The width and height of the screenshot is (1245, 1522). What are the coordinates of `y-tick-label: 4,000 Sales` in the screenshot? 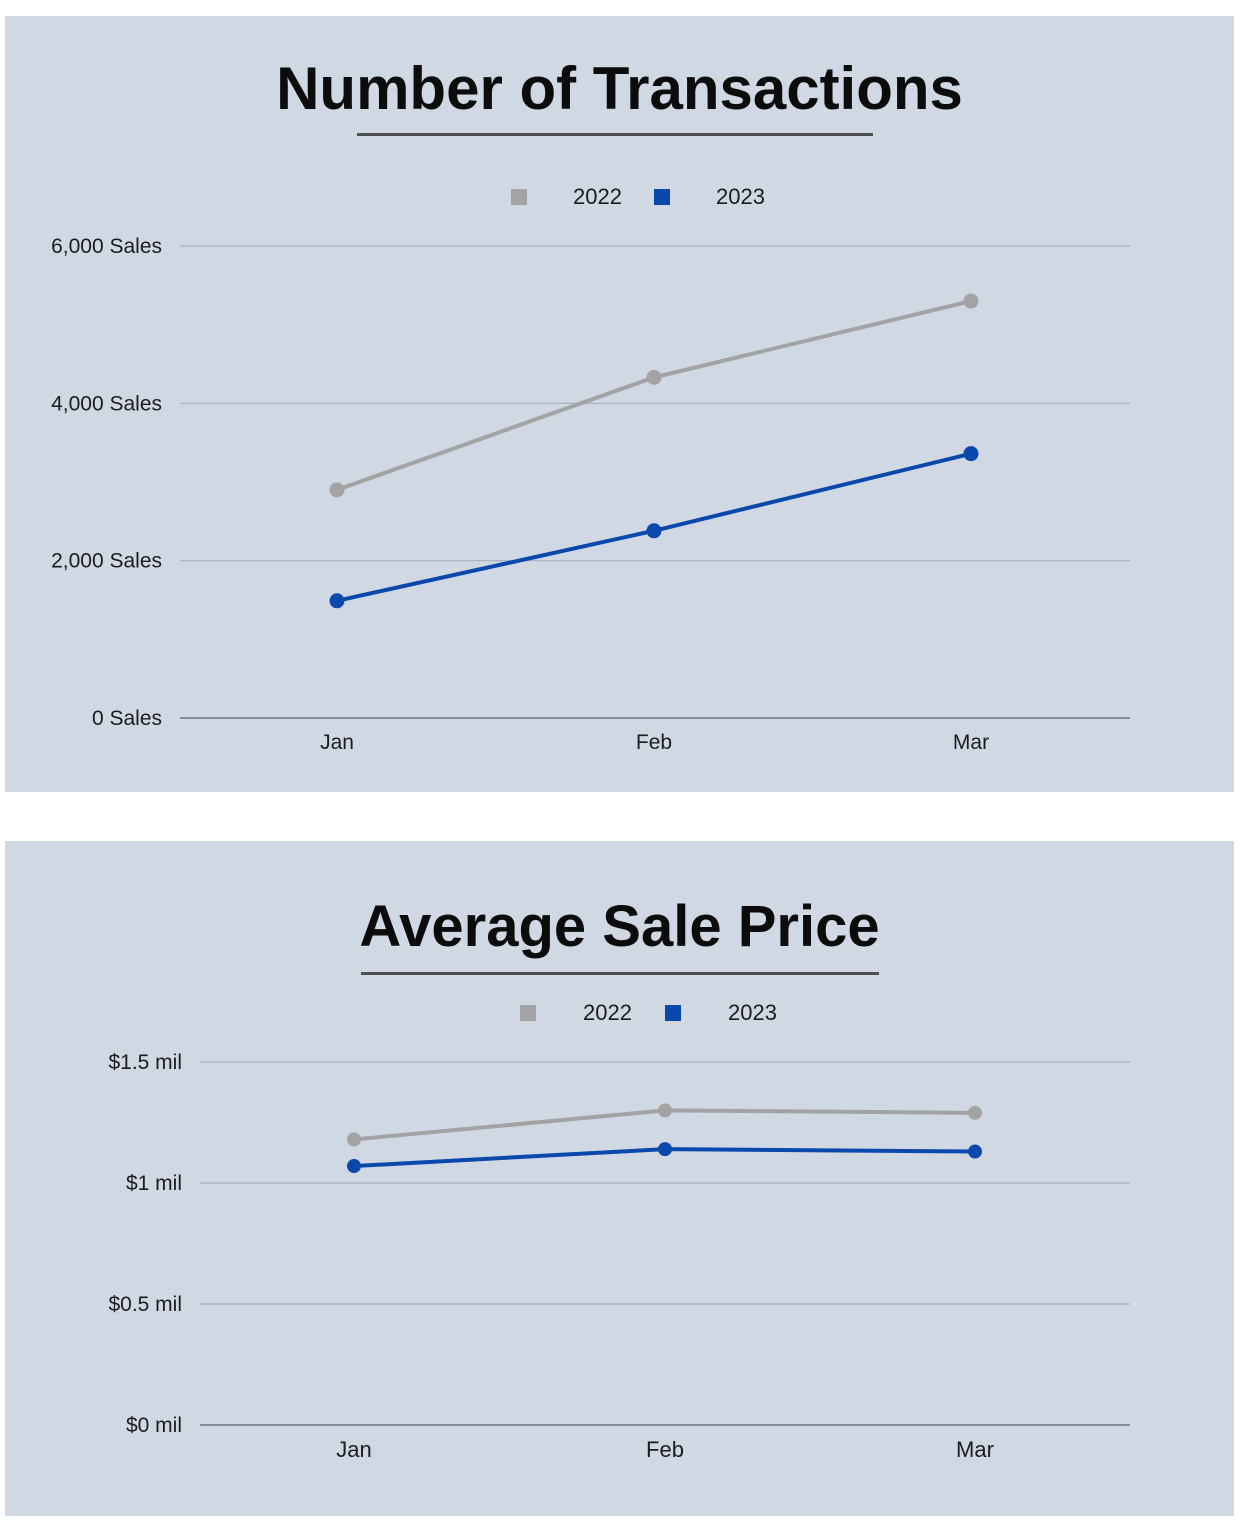 It's located at (106, 403).